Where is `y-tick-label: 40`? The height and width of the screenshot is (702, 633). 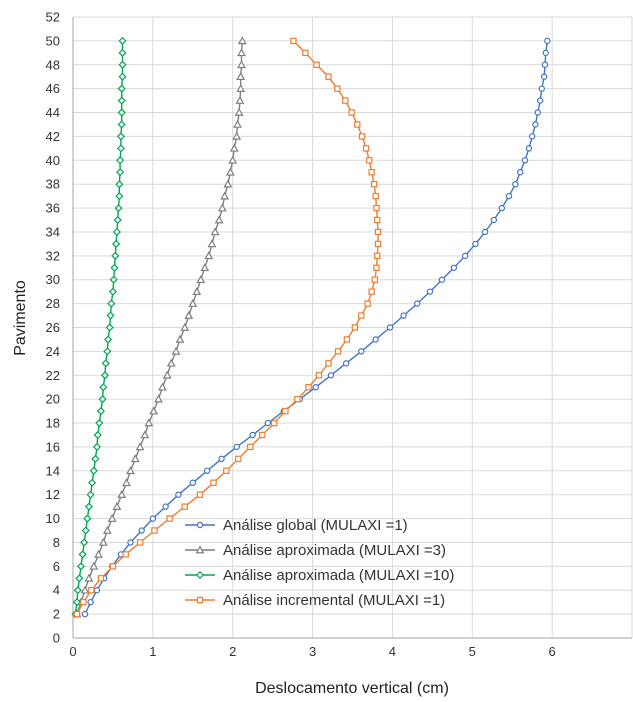 y-tick-label: 40 is located at coordinates (53, 160).